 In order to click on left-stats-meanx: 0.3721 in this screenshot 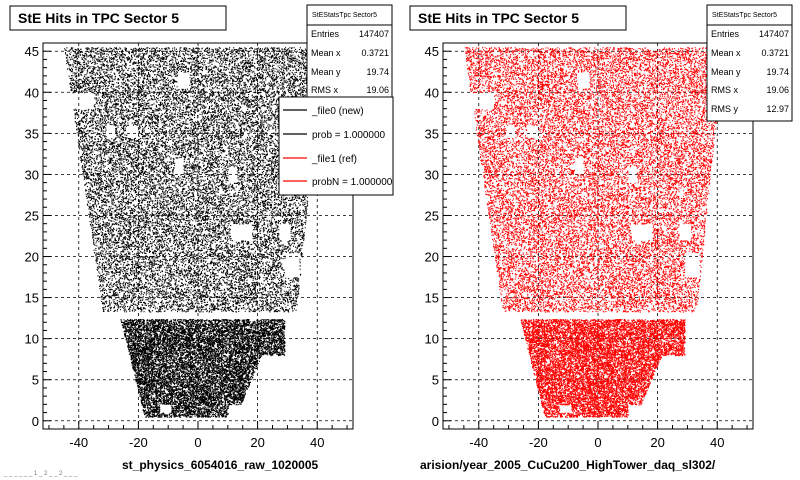, I will do `click(375, 53)`.